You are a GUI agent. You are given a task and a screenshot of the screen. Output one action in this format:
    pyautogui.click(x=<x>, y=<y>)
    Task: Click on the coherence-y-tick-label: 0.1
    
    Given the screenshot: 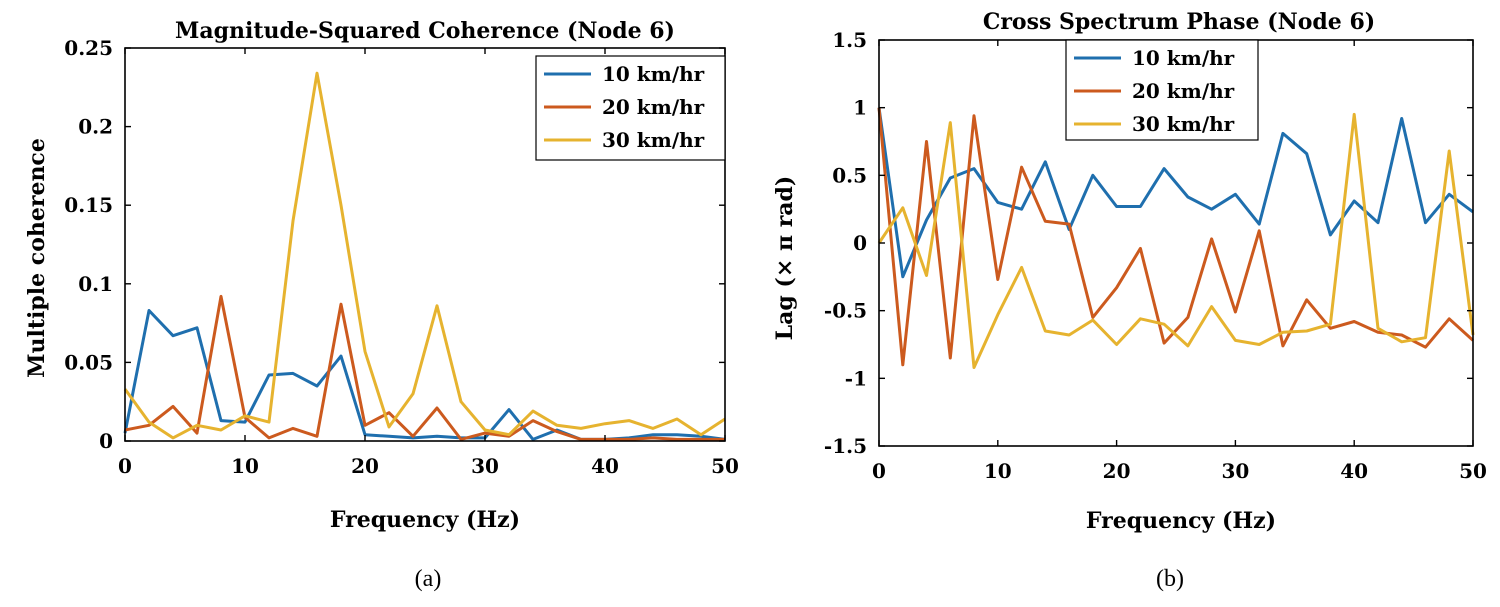 What is the action you would take?
    pyautogui.click(x=95, y=284)
    